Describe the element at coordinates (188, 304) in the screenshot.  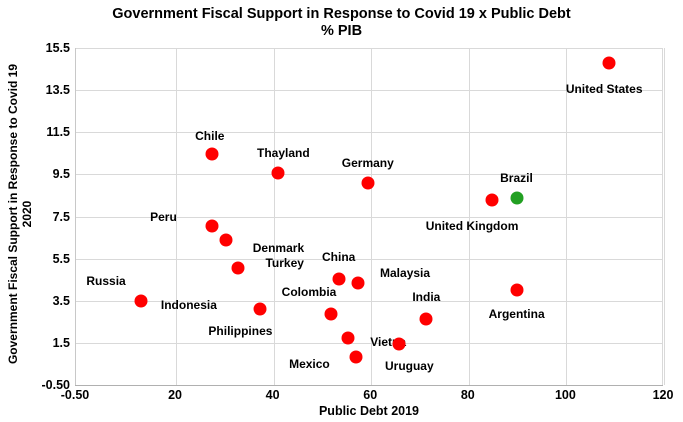
I see `data-point-label: Indonesia` at that location.